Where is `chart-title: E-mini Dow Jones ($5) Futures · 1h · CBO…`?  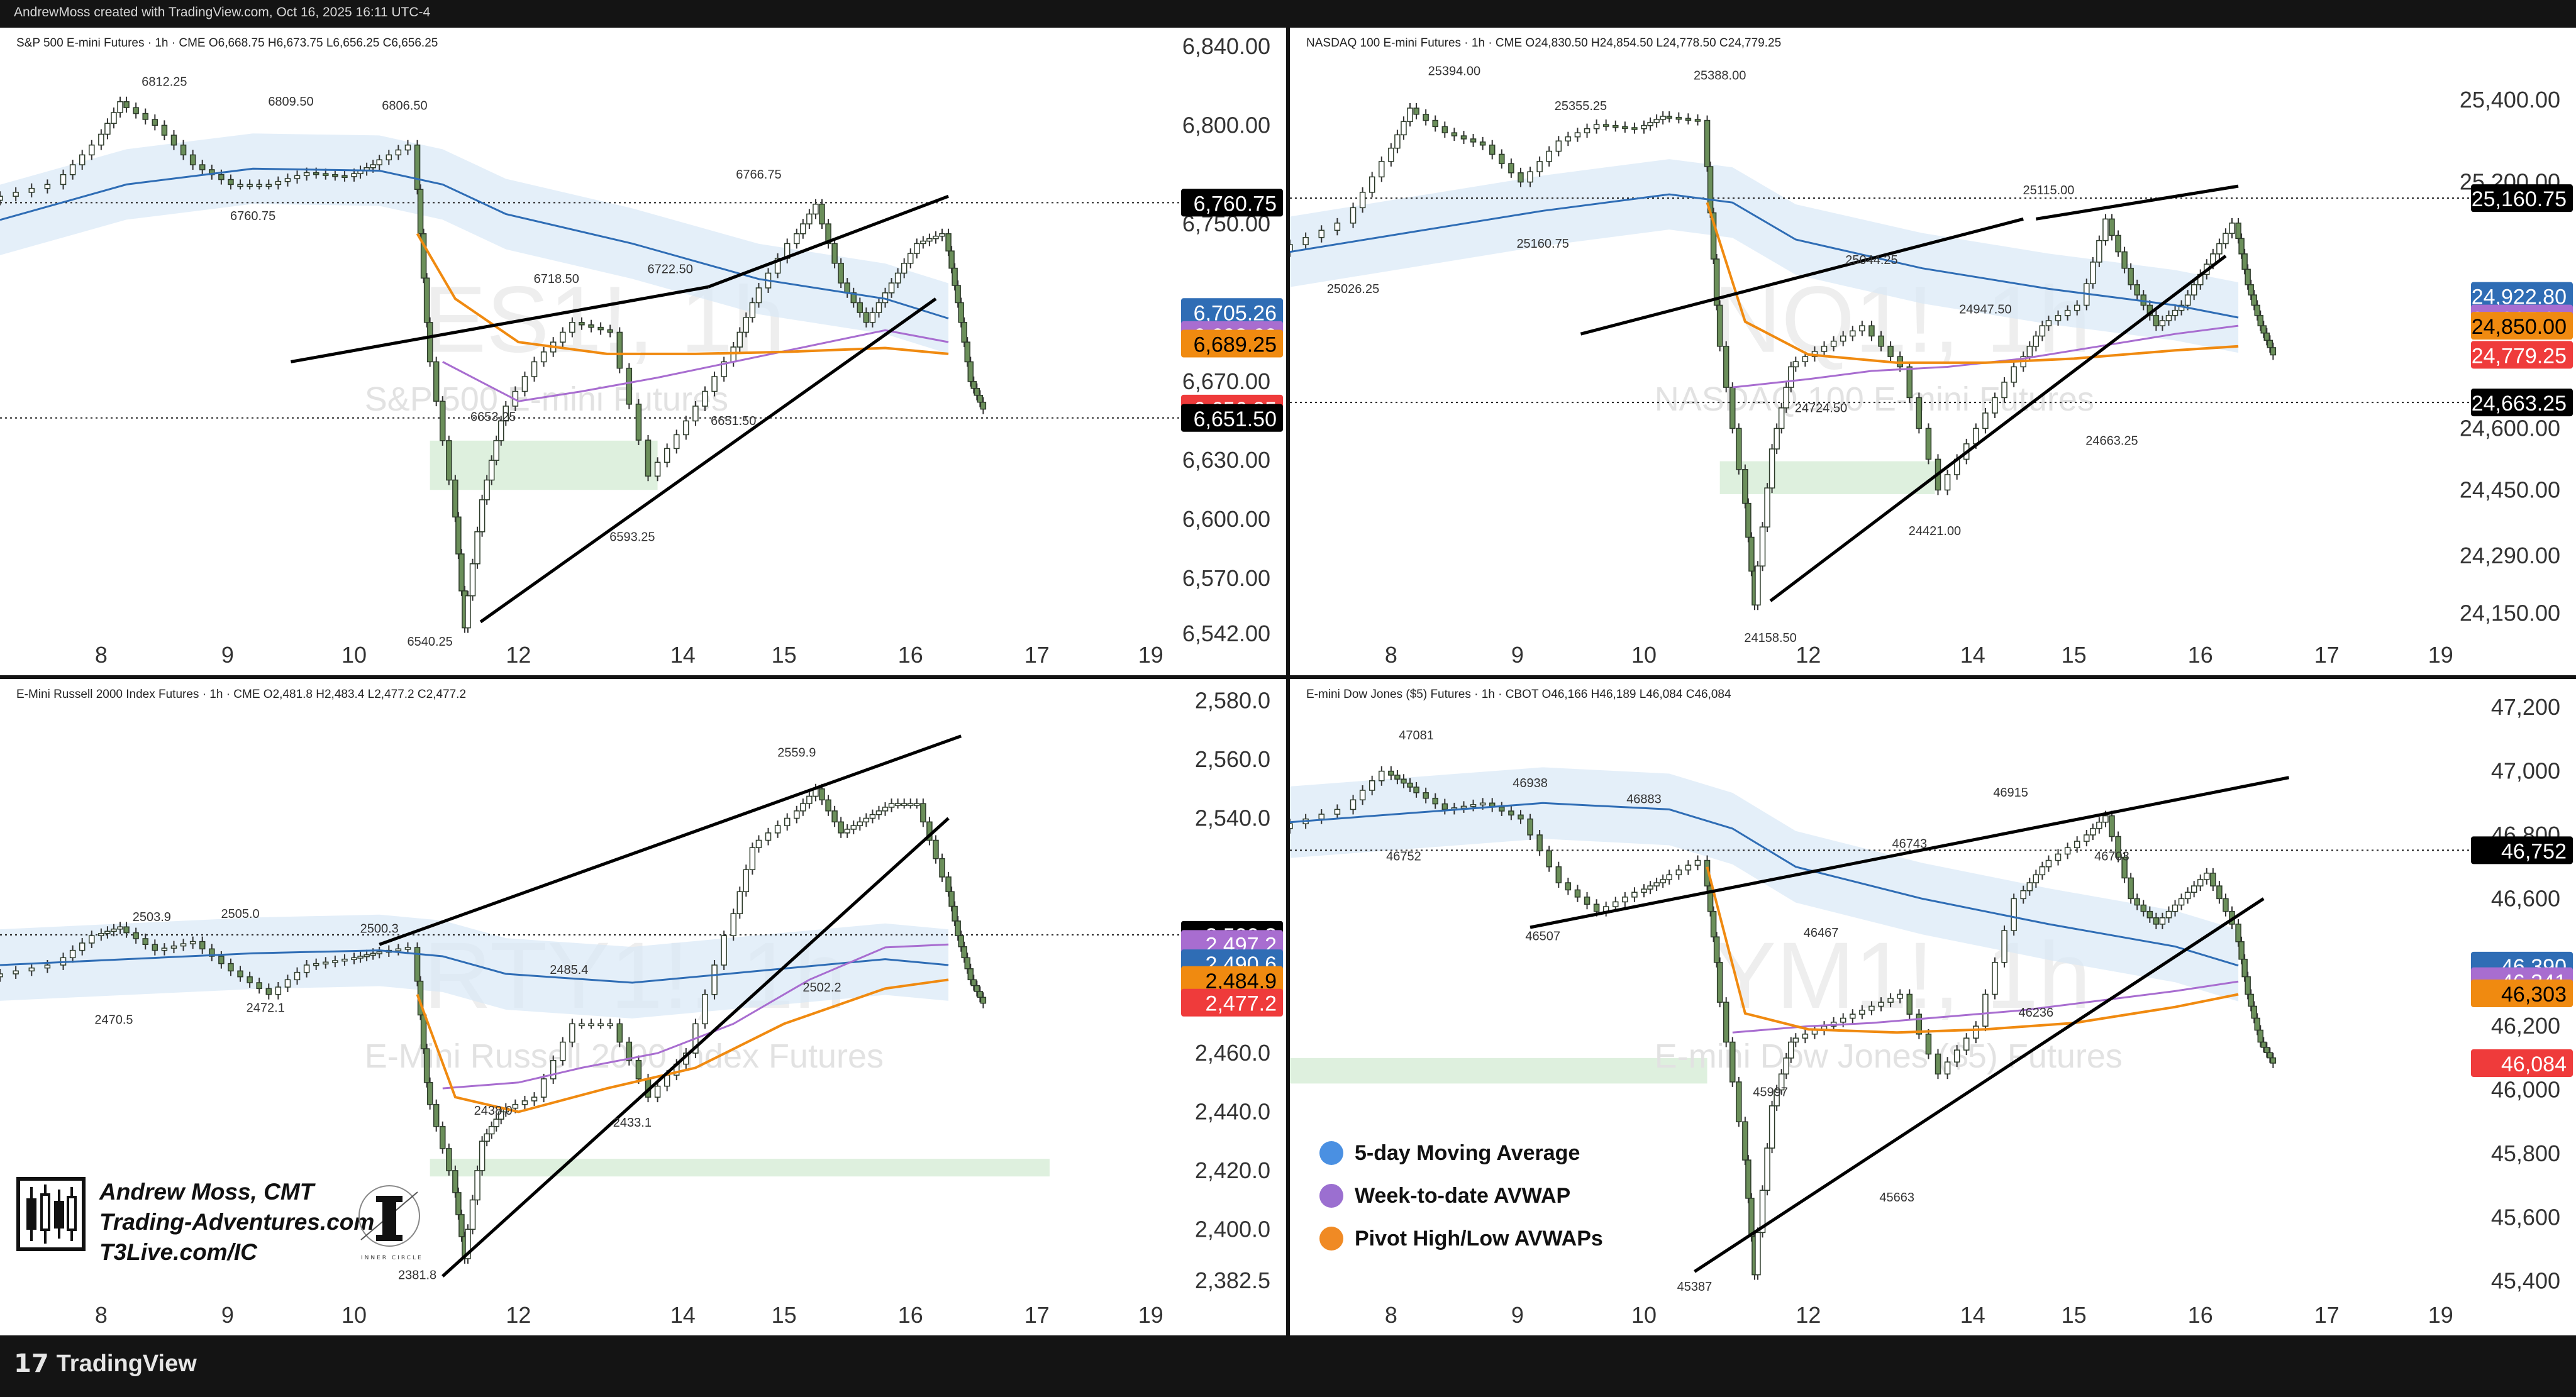
chart-title: E-mini Dow Jones ($5) Futures · 1h · CBO… is located at coordinates (1518, 694).